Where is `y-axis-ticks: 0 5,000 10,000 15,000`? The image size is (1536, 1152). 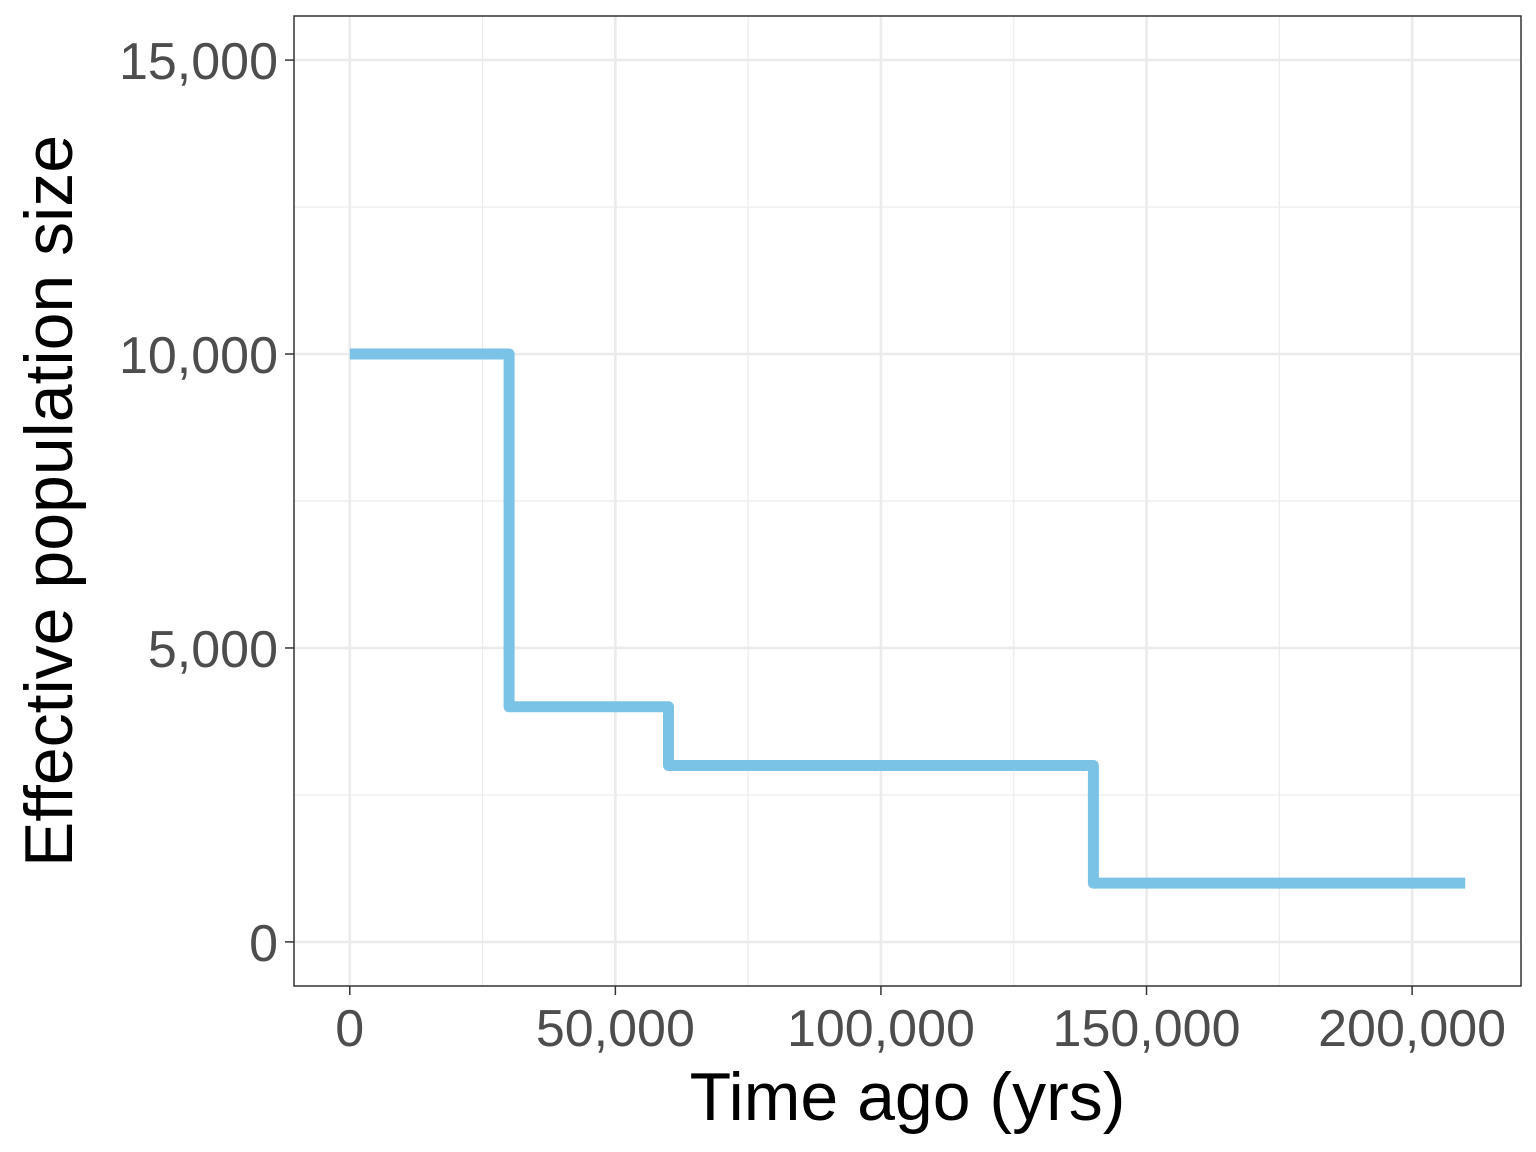
y-axis-ticks: 0 5,000 10,000 15,000 is located at coordinates (206, 503).